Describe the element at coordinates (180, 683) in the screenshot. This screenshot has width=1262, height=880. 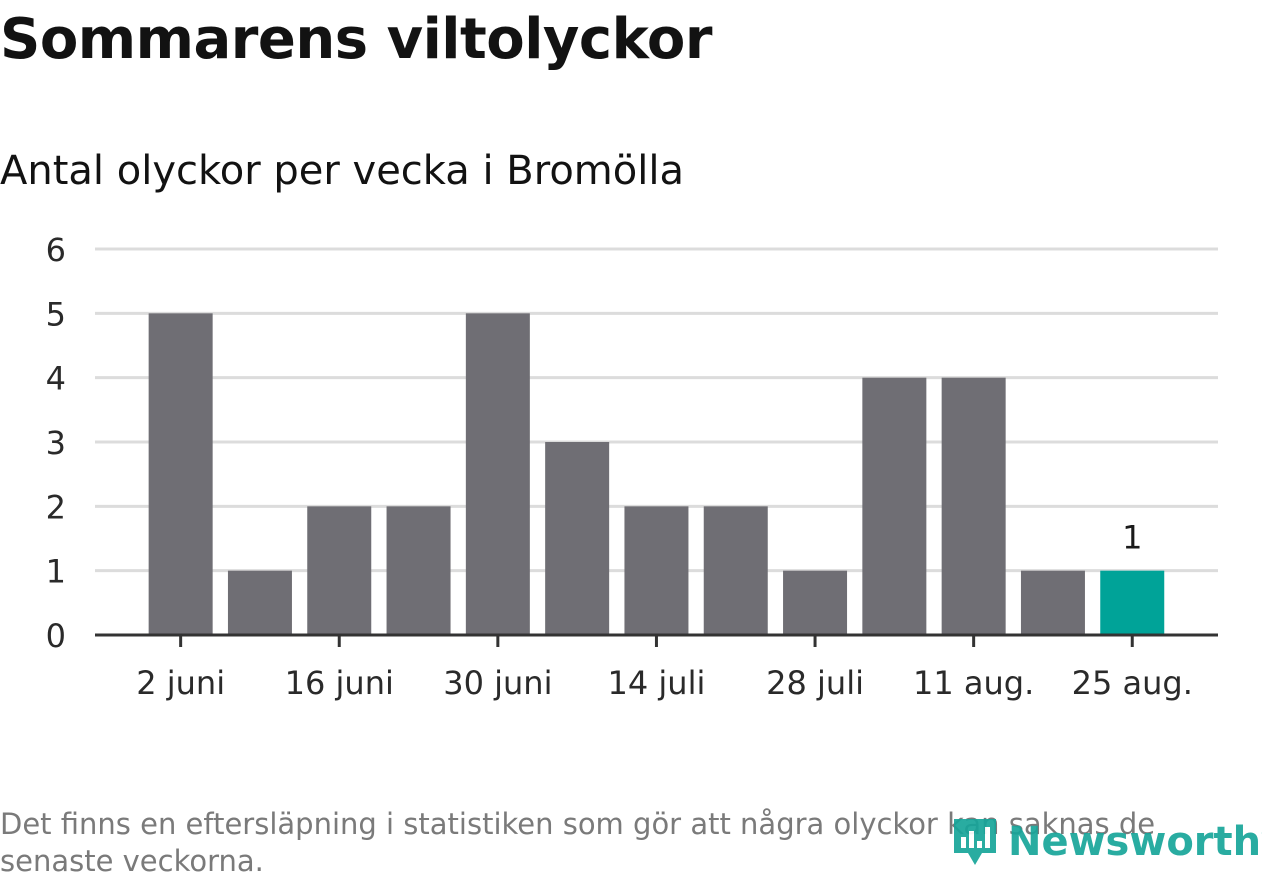
I see `x-tick-label: 2 juni` at that location.